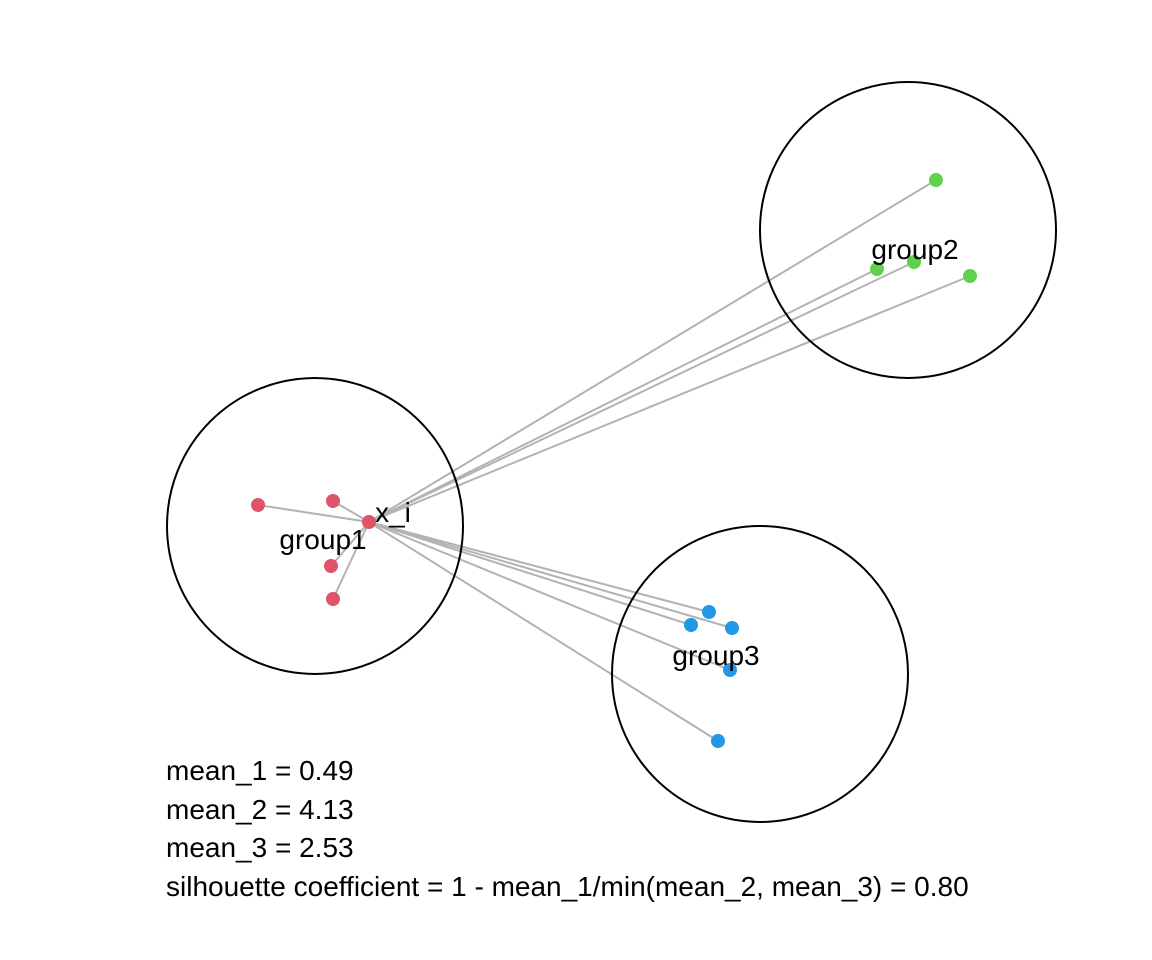  Describe the element at coordinates (322, 539) in the screenshot. I see `group1-label: group1` at that location.